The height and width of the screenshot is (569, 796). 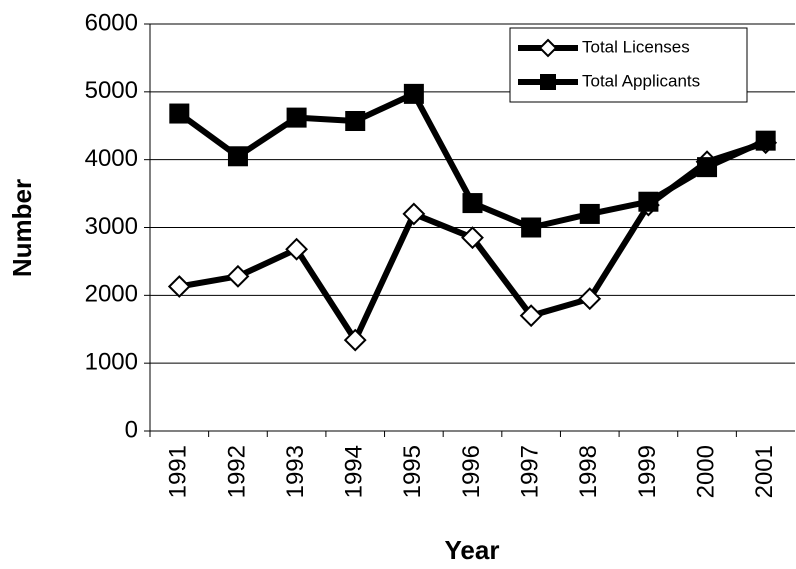 I want to click on x-tick-label: 1993, so click(x=295, y=471).